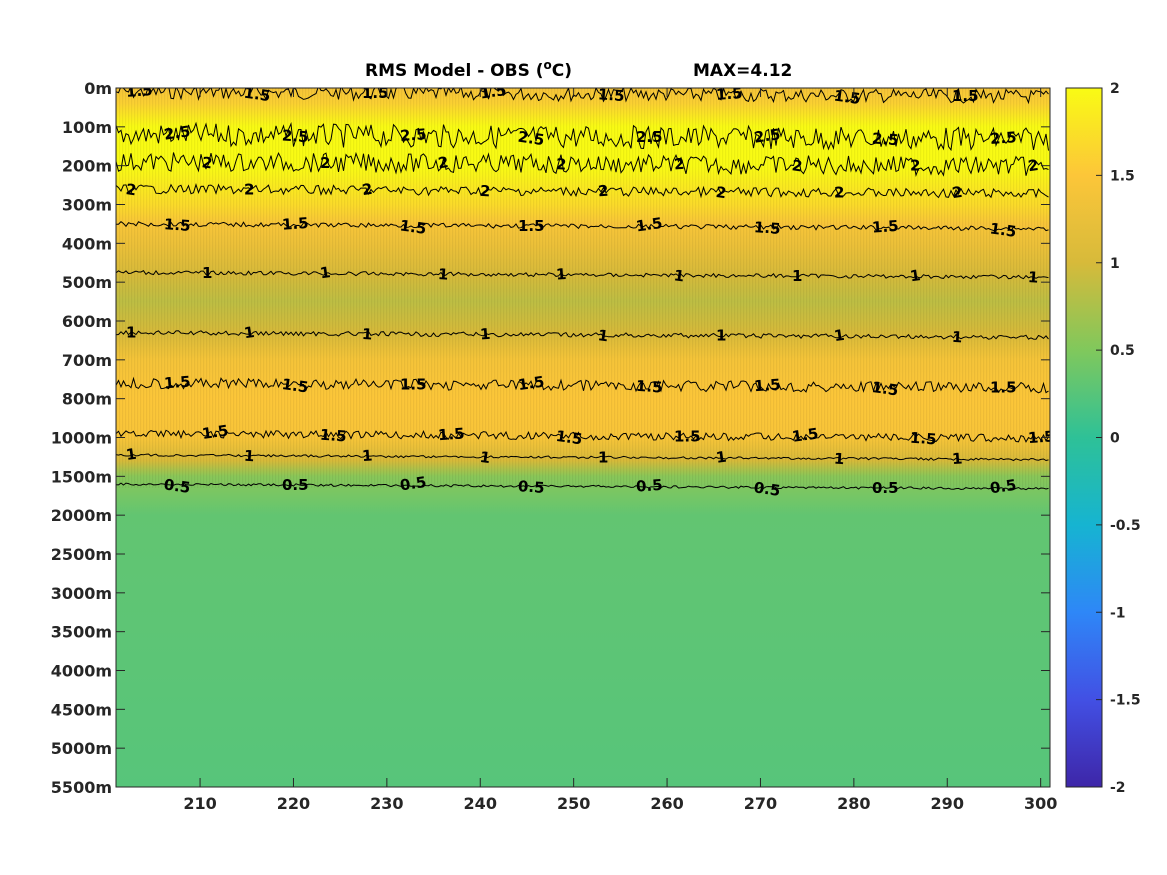  Describe the element at coordinates (548, 65) in the screenshot. I see `title-superscript: o` at that location.